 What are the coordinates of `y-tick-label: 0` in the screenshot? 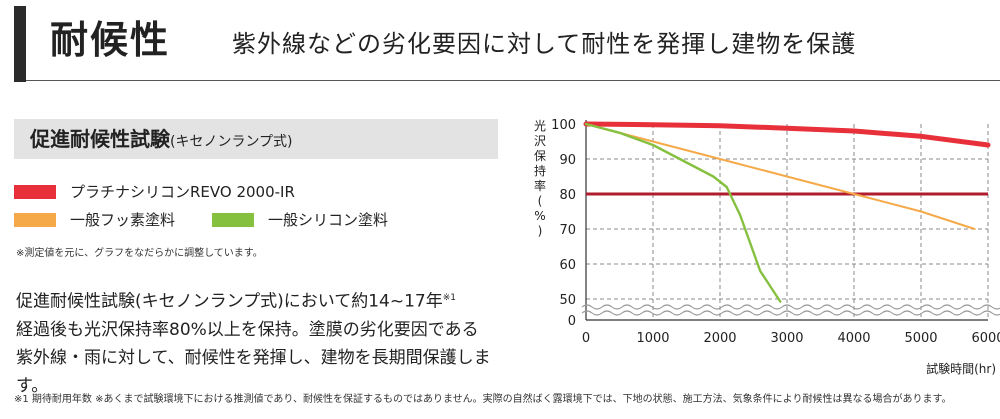 It's located at (572, 321).